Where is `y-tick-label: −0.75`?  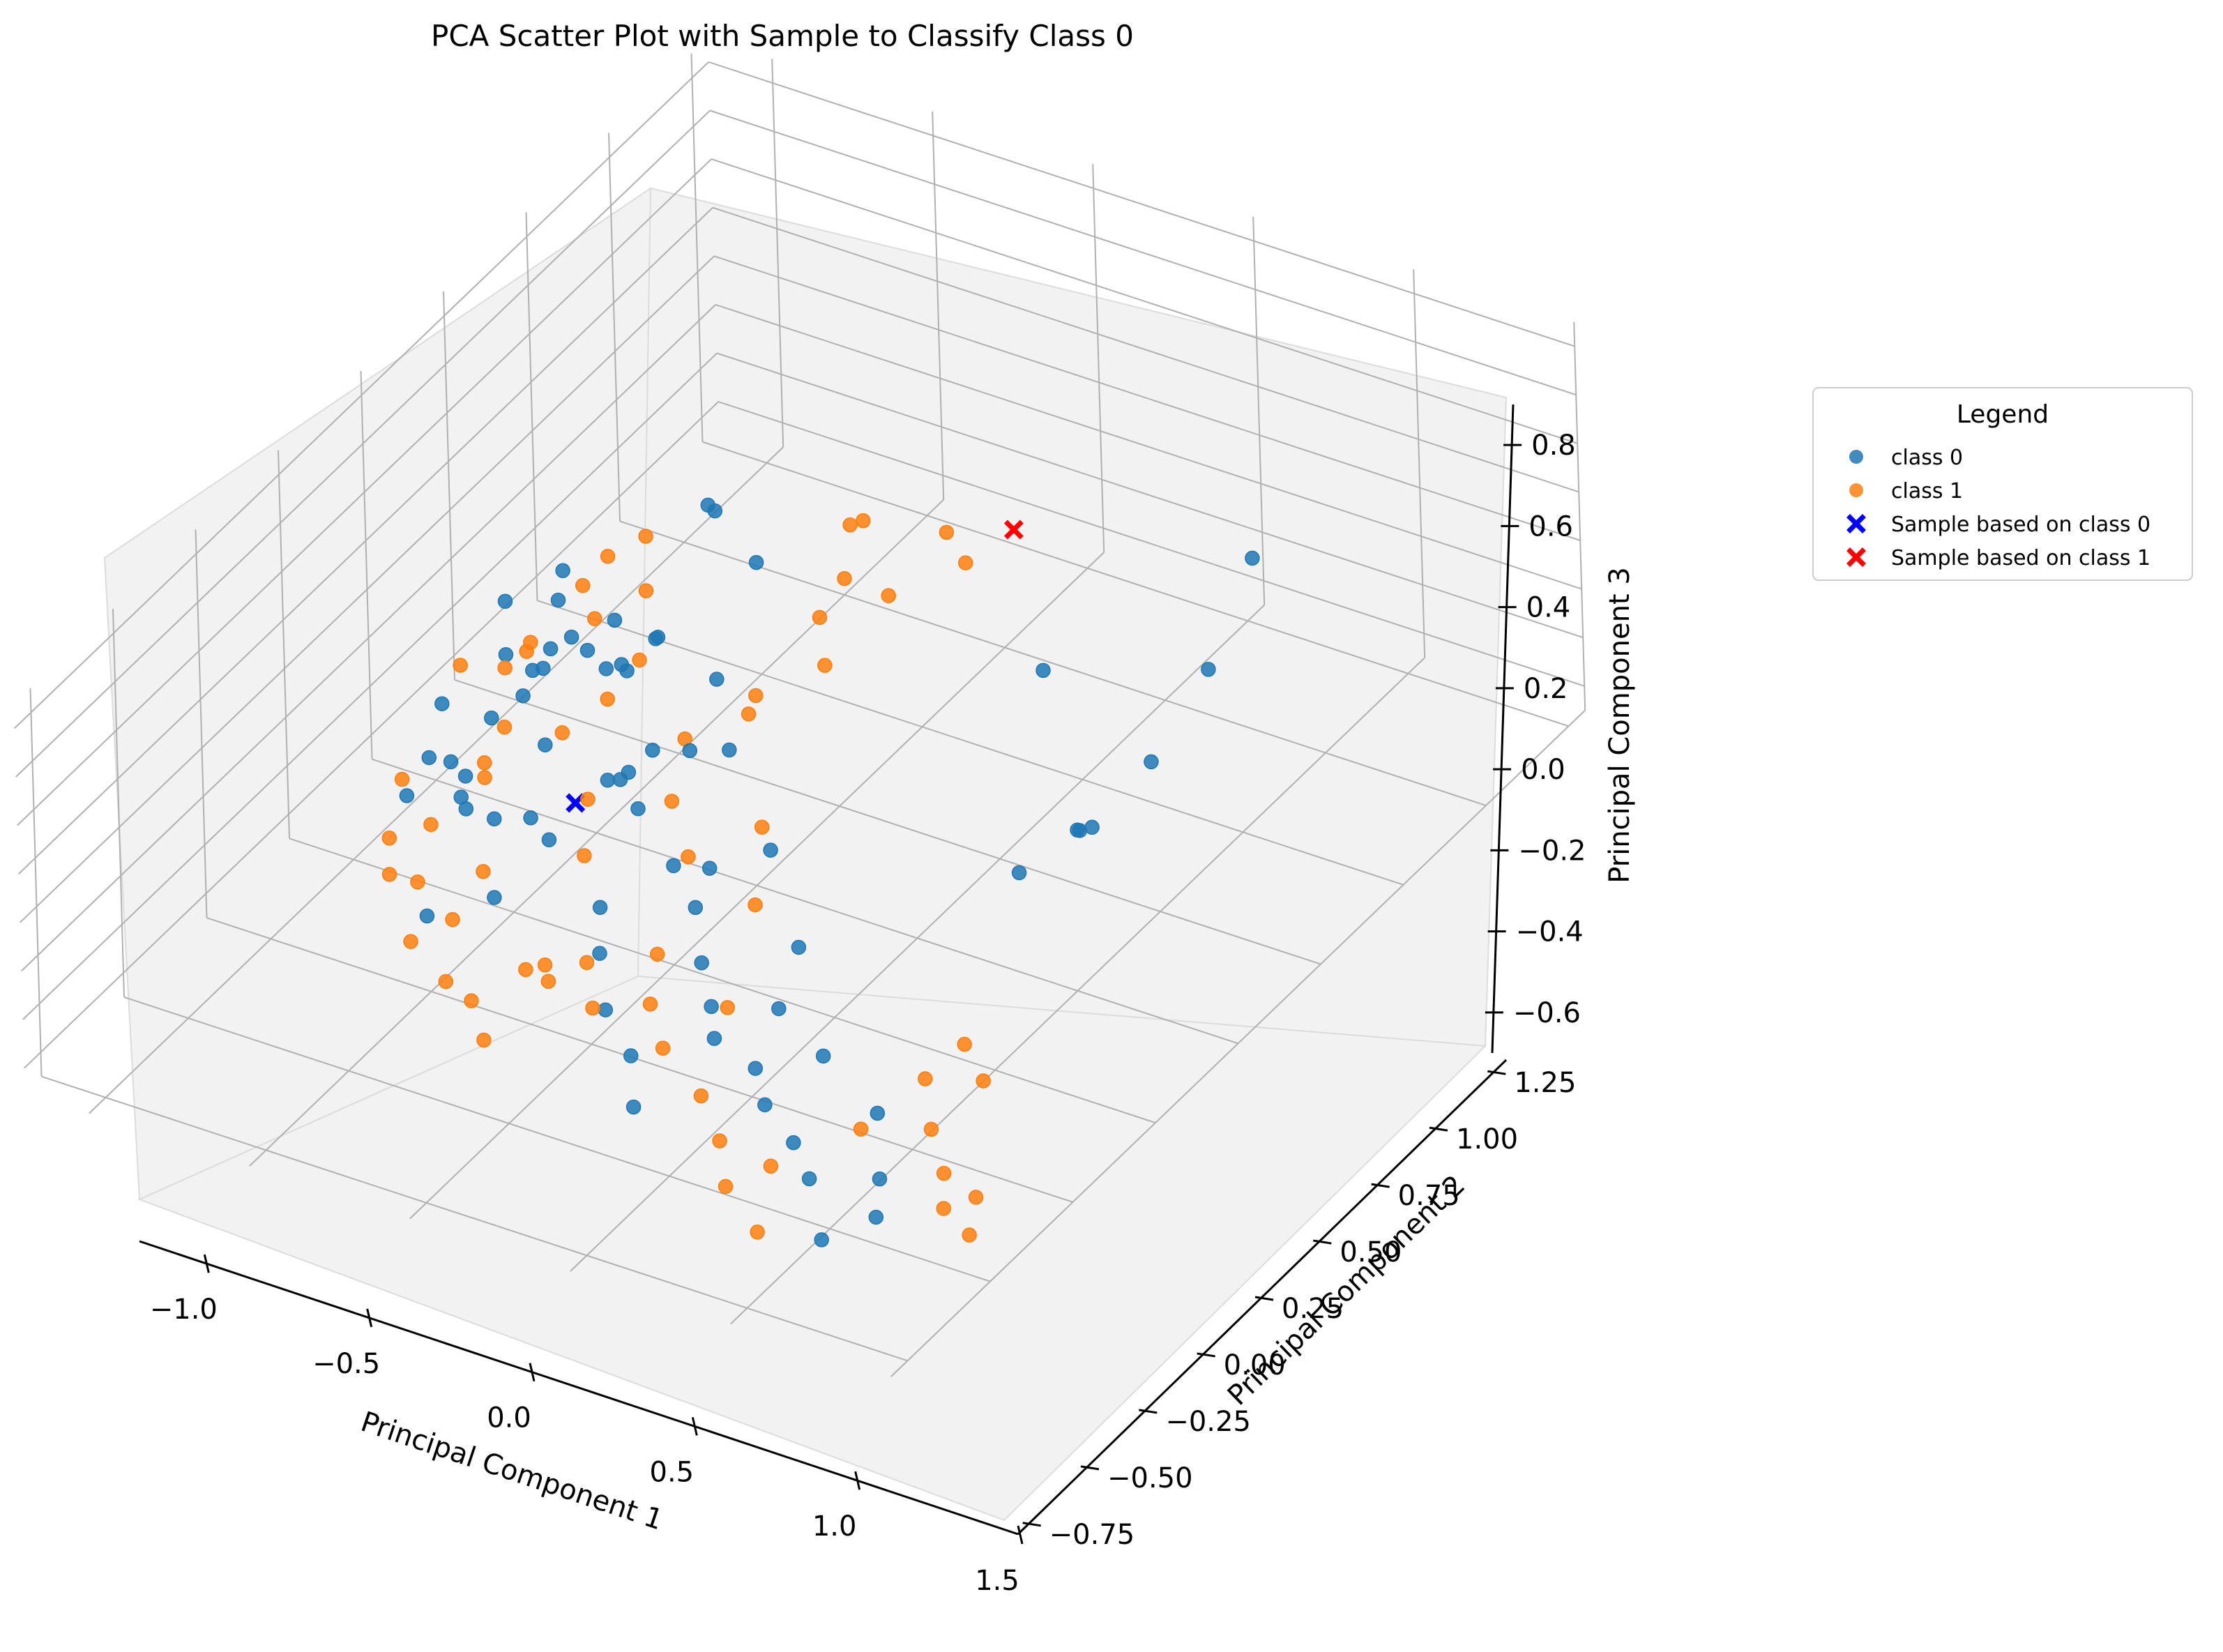 y-tick-label: −0.75 is located at coordinates (1092, 1535).